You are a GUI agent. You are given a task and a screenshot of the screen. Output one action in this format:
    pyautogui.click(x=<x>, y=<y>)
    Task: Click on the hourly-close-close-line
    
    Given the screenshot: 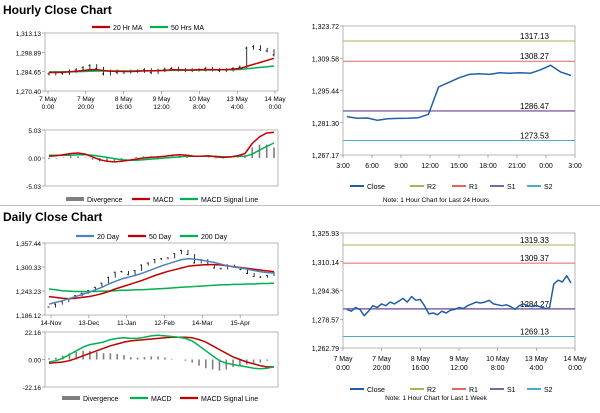 What is the action you would take?
    pyautogui.click(x=459, y=93)
    